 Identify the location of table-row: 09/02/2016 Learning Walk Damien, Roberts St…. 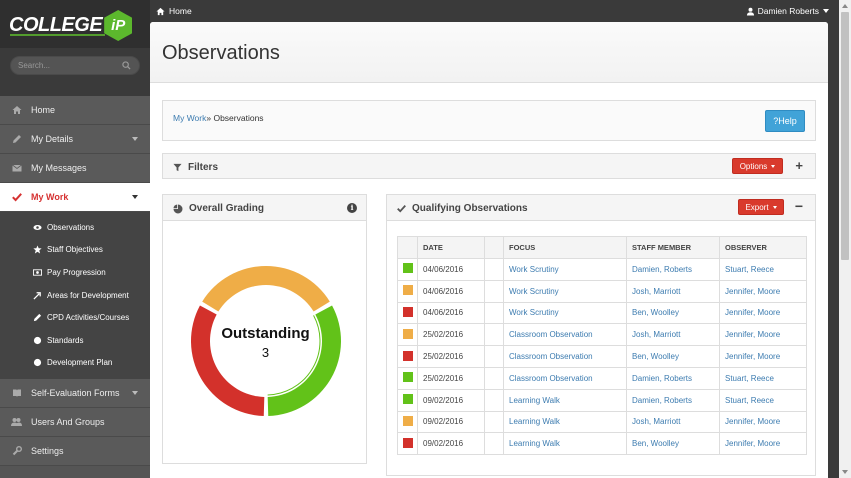
(602, 400).